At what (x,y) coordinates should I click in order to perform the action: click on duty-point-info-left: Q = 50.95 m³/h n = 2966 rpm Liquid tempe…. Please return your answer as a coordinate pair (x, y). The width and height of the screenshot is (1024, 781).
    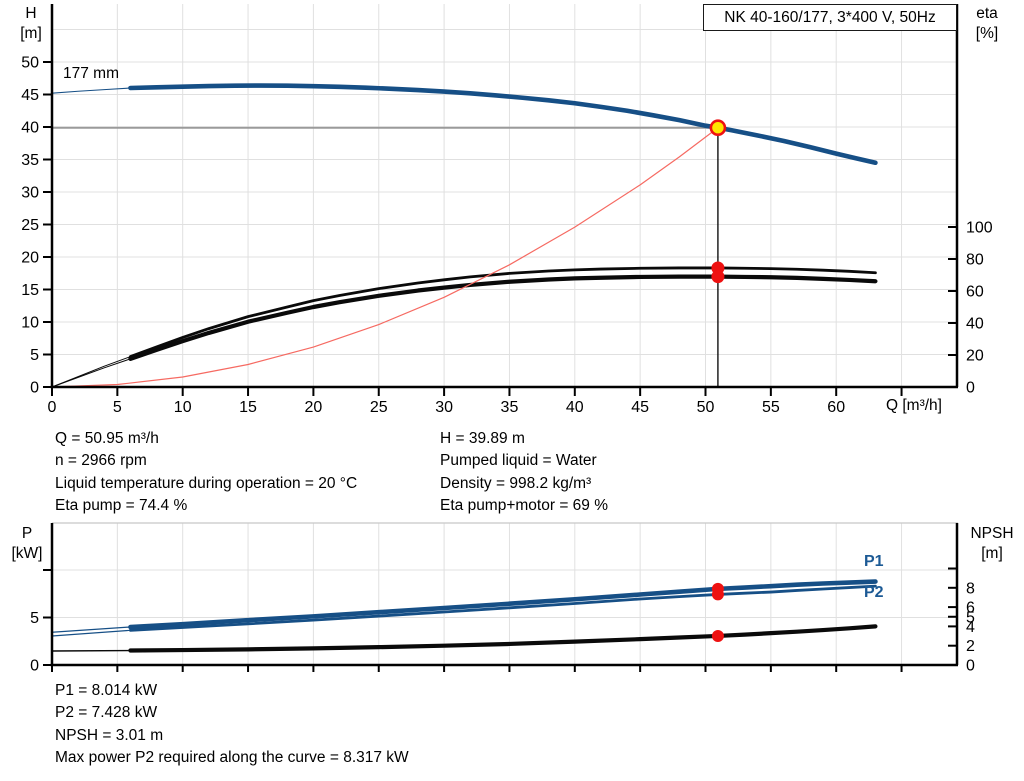
    Looking at the image, I should click on (206, 473).